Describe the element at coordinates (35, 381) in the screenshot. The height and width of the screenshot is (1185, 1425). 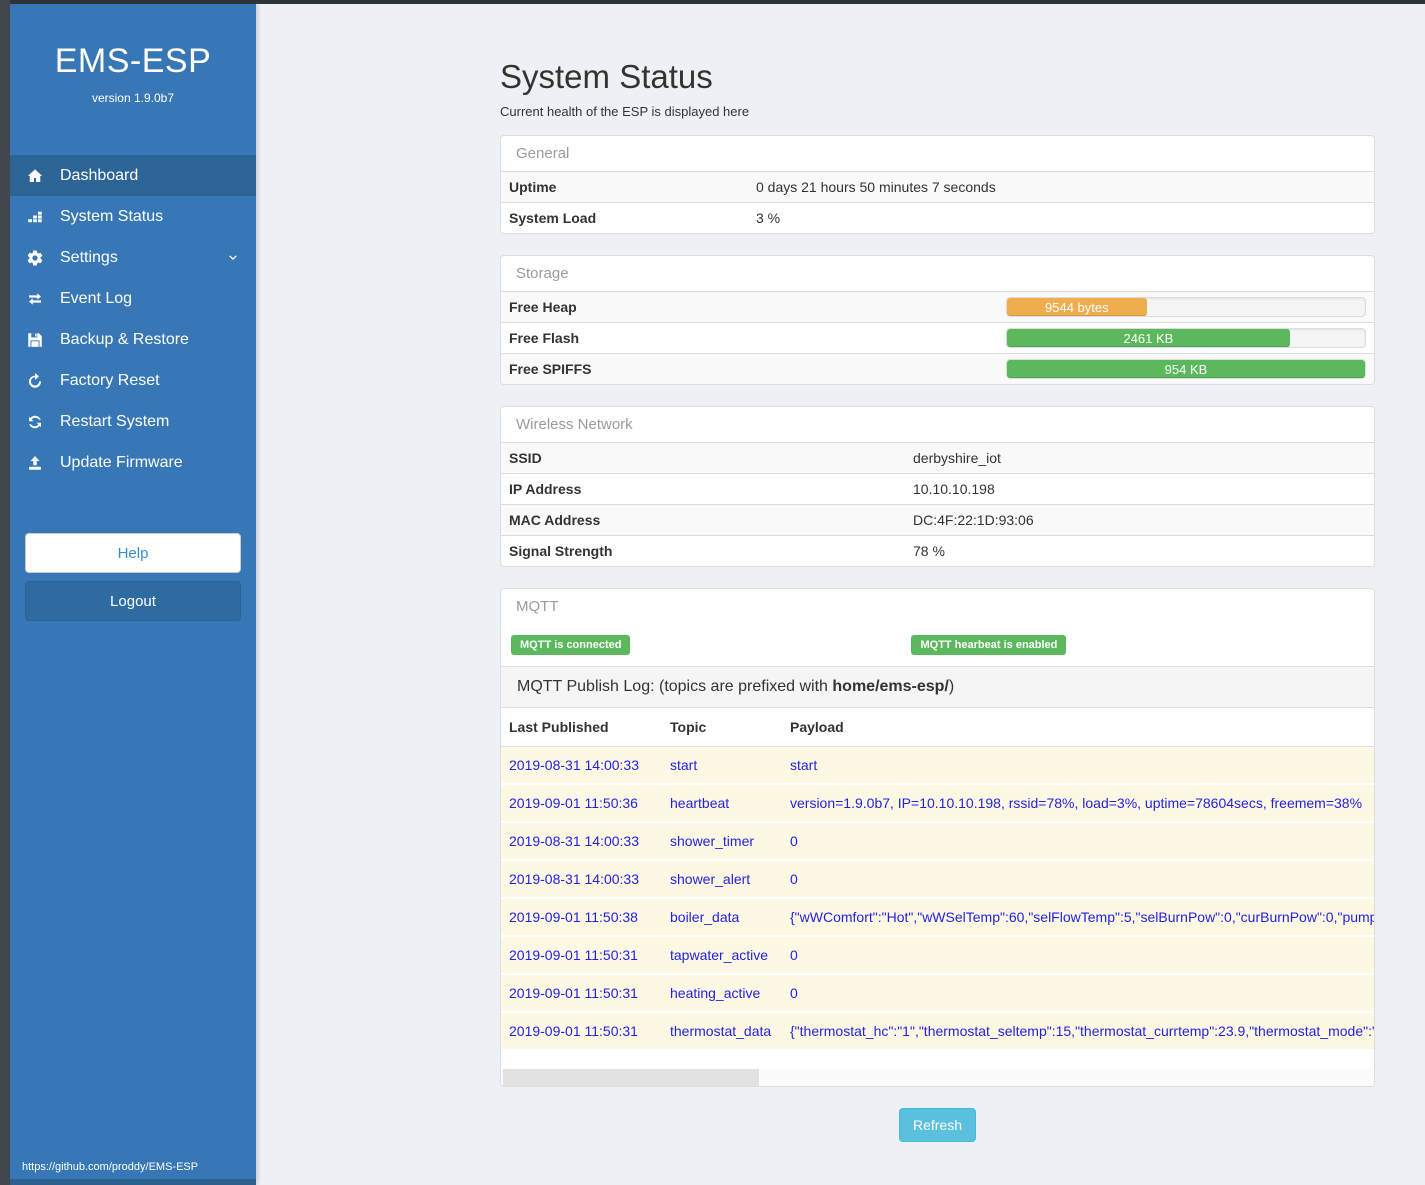
I see `repeat-icon` at that location.